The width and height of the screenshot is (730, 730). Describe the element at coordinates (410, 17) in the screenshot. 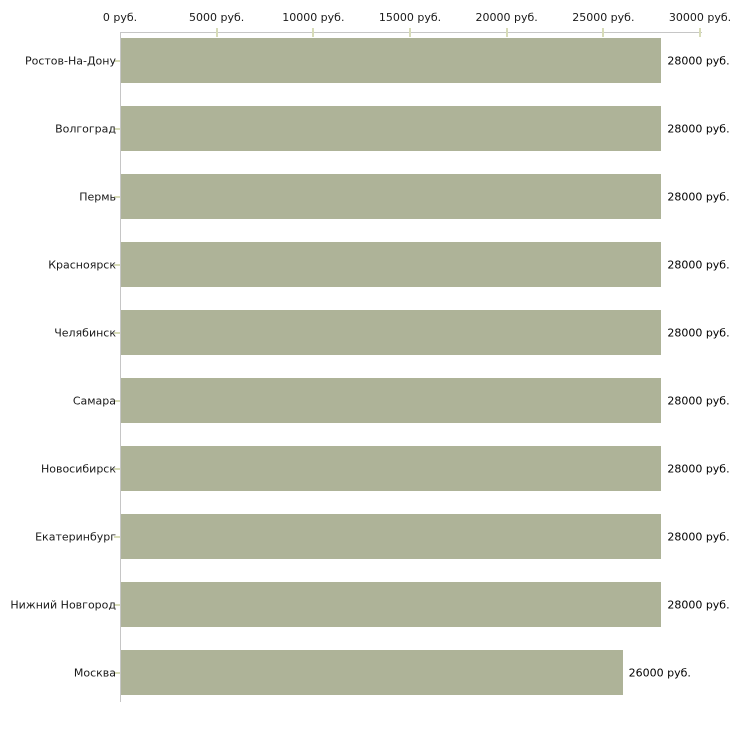

I see `x-tick-label: 15000 руб.` at that location.